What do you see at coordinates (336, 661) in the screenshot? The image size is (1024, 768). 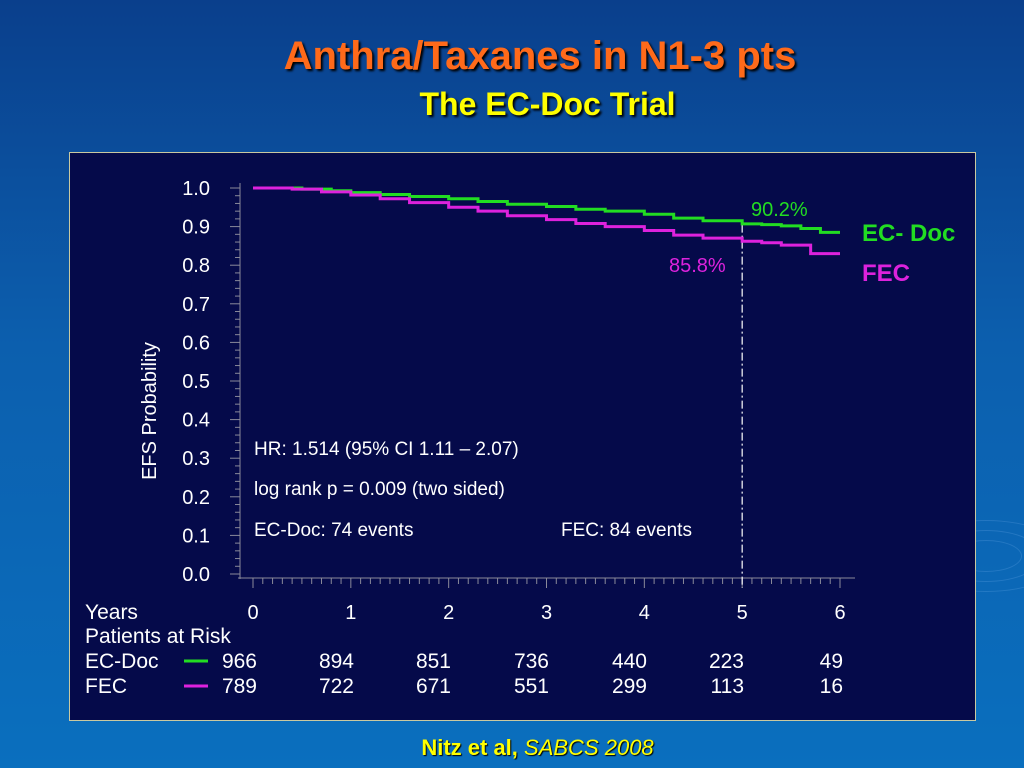 I see `risk-table-cell: 894` at bounding box center [336, 661].